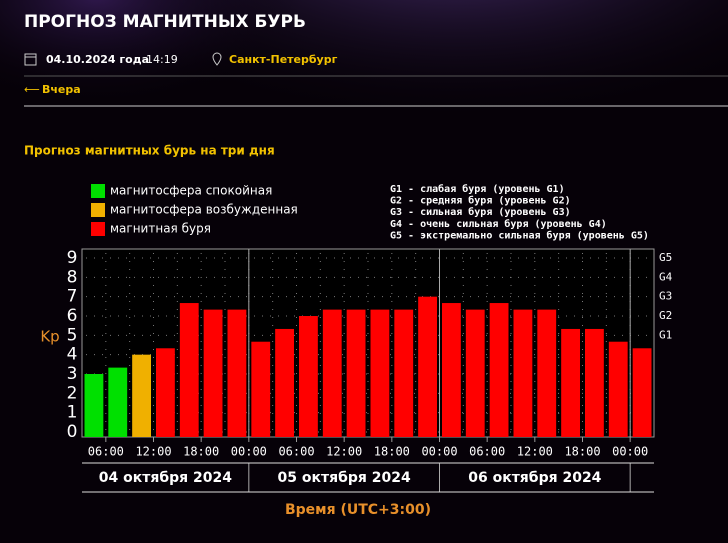 The height and width of the screenshot is (543, 728). What do you see at coordinates (72, 297) in the screenshot?
I see `y-tick-label: 7` at bounding box center [72, 297].